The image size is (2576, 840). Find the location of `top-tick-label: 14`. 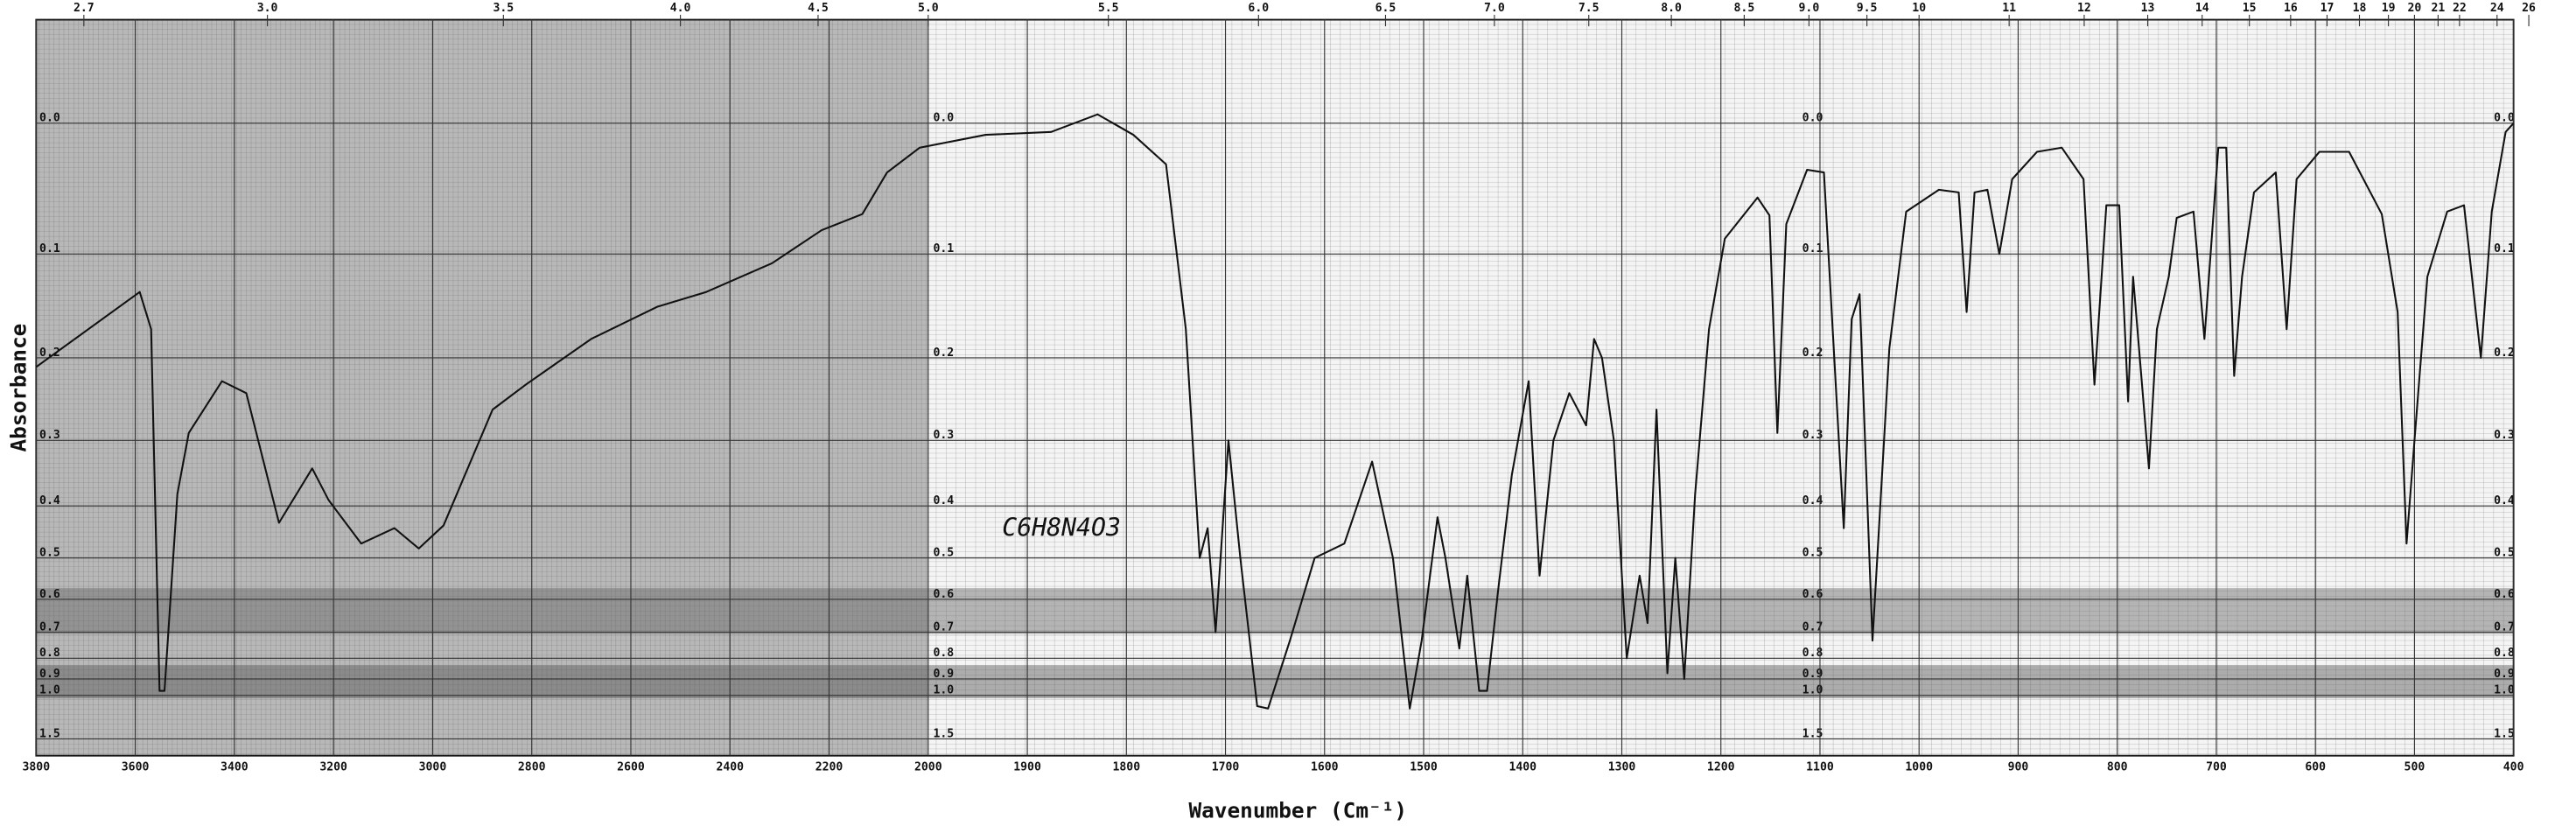

top-tick-label: 14 is located at coordinates (2202, 8).